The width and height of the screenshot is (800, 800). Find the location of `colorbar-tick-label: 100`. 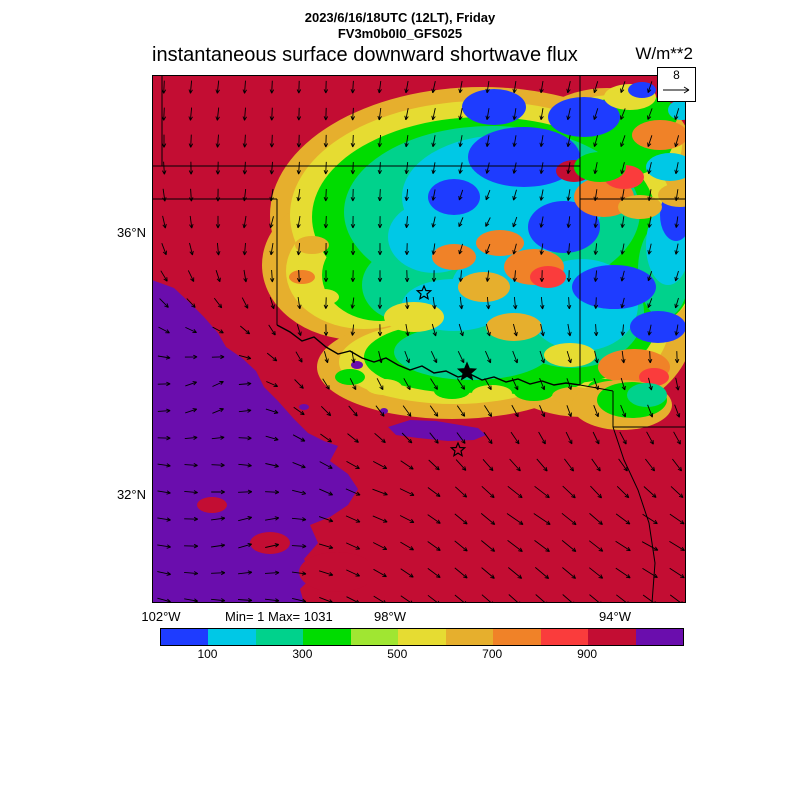

colorbar-tick-label: 100 is located at coordinates (207, 654).